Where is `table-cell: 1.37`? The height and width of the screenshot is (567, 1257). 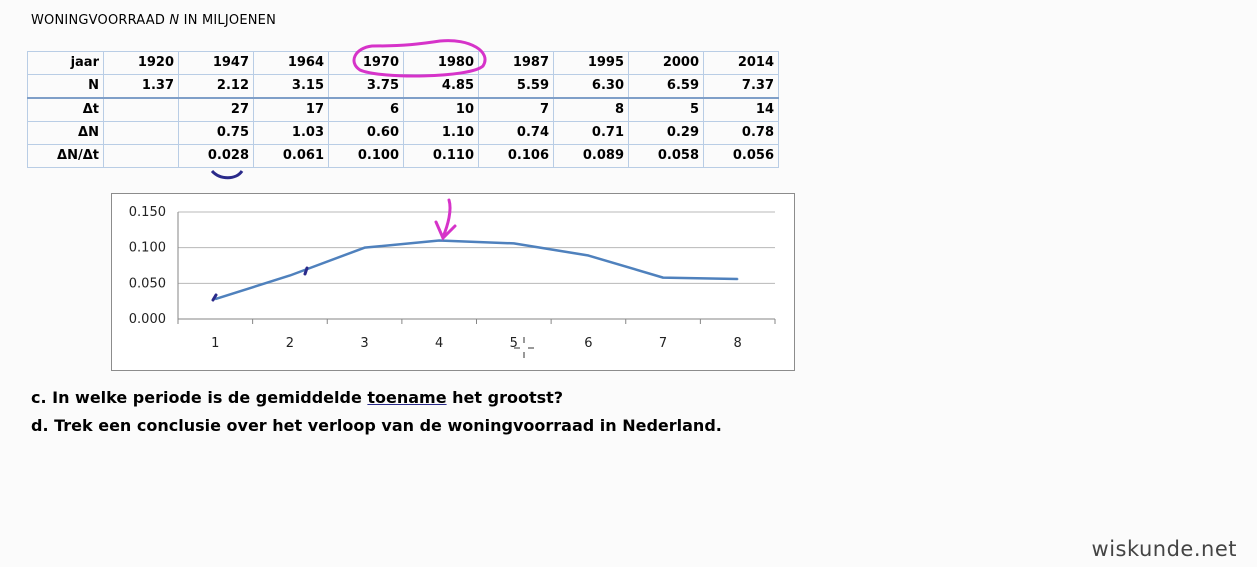
table-cell: 1.37 is located at coordinates (141, 86).